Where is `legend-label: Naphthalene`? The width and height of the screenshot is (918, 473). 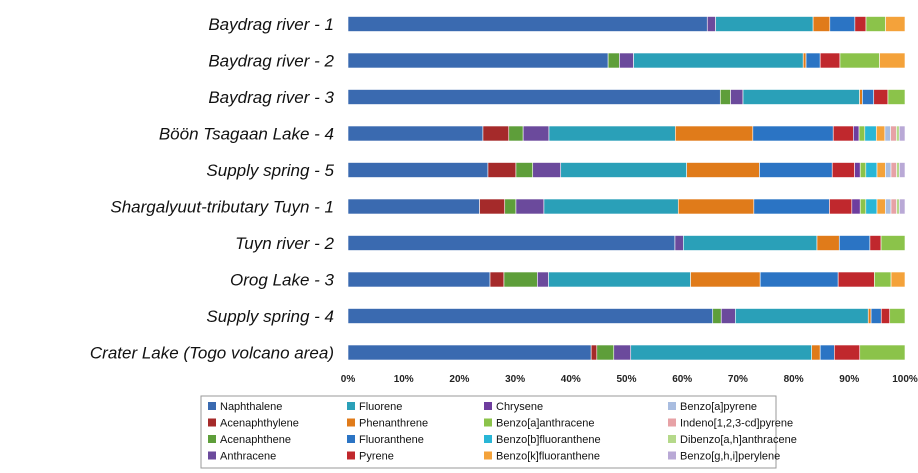
legend-label: Naphthalene is located at coordinates (251, 407).